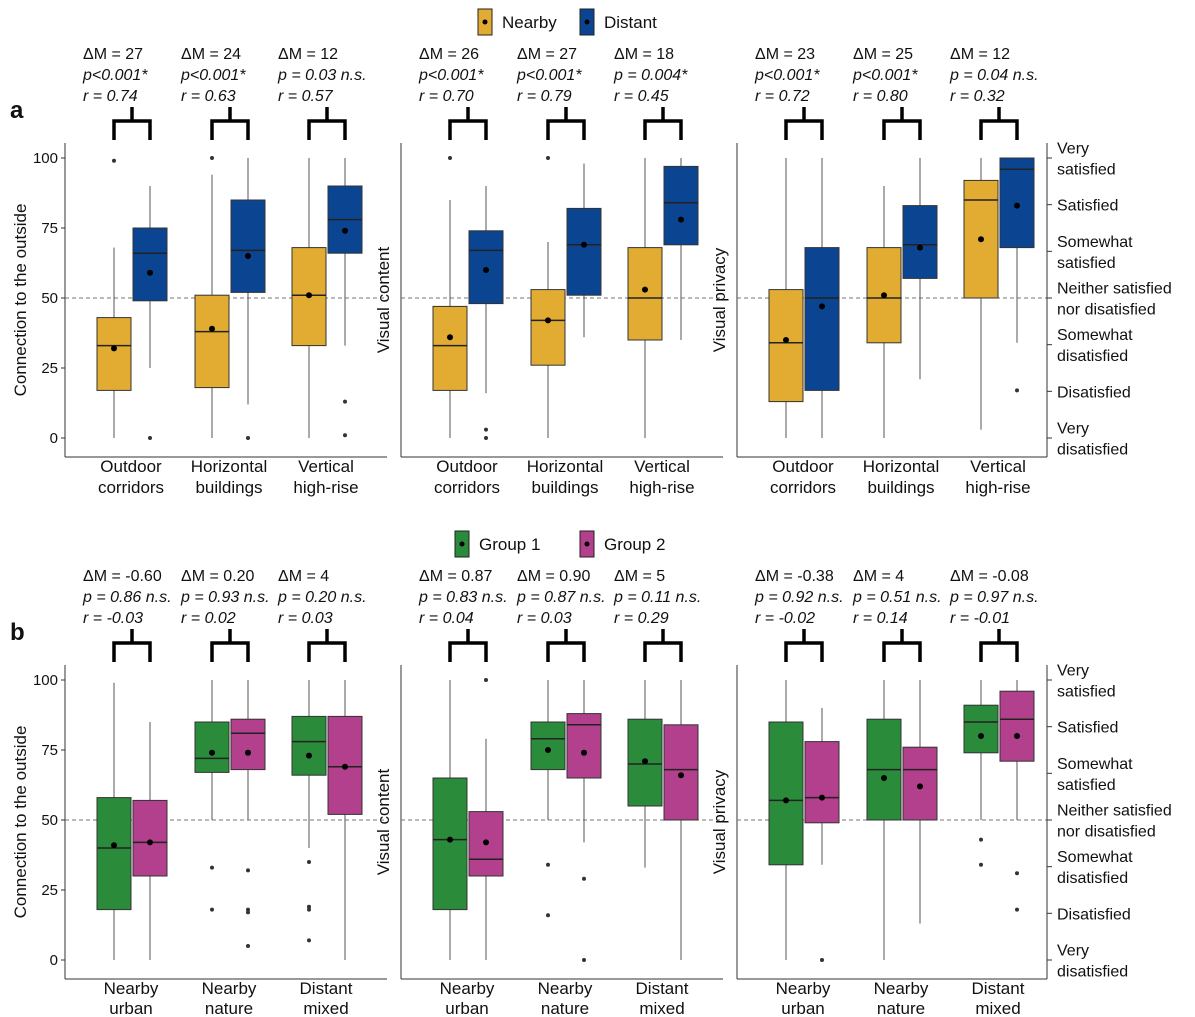 This screenshot has width=1195, height=1017. I want to click on satisfaction-label: Very, so click(1073, 951).